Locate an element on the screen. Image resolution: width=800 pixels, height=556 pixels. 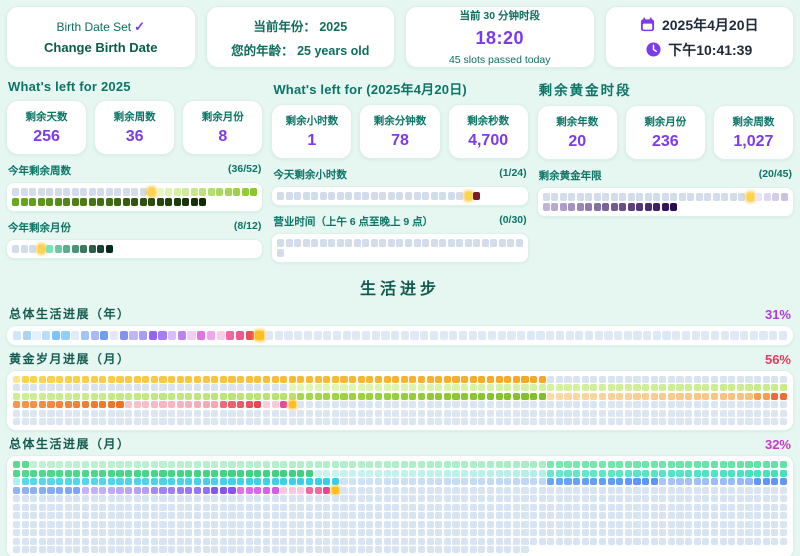
change-birth-date-button: Change Birth Date is located at coordinates (101, 47).